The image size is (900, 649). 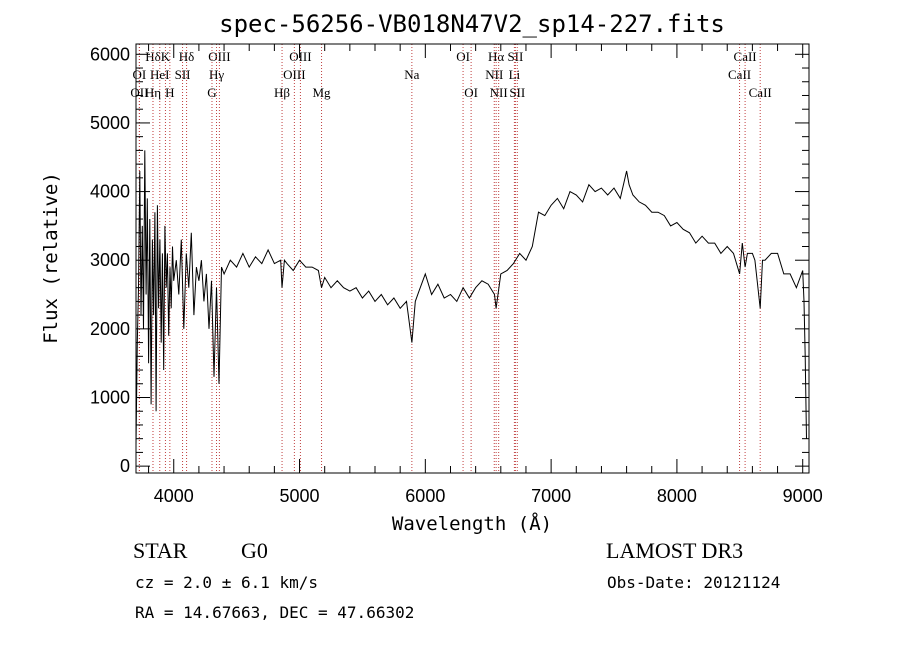 What do you see at coordinates (425, 496) in the screenshot?
I see `x-tick-label: 6000` at bounding box center [425, 496].